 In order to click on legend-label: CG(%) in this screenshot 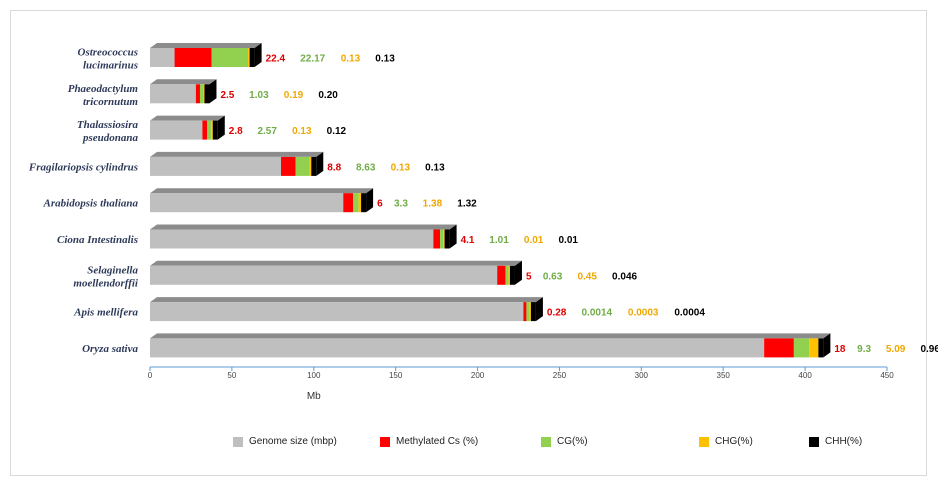, I will do `click(572, 441)`.